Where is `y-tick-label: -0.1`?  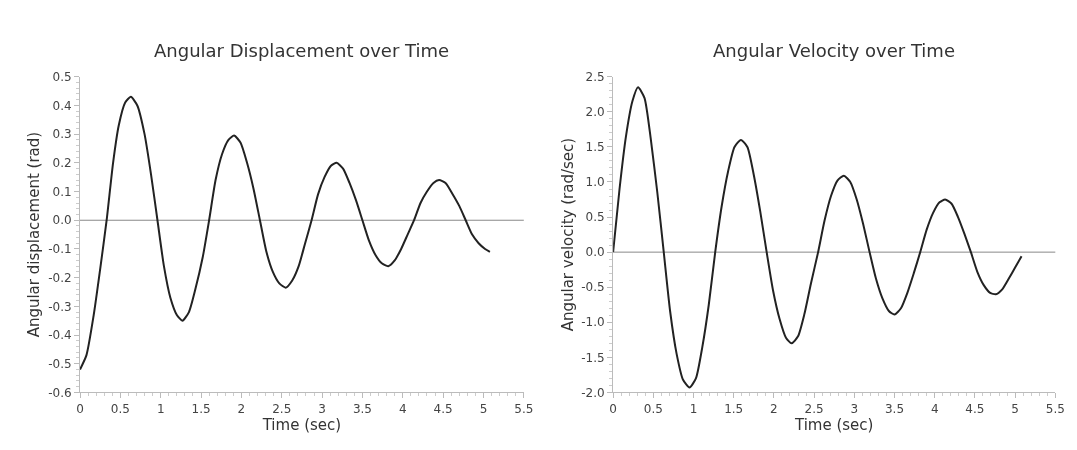
y-tick-label: -0.1 is located at coordinates (60, 249).